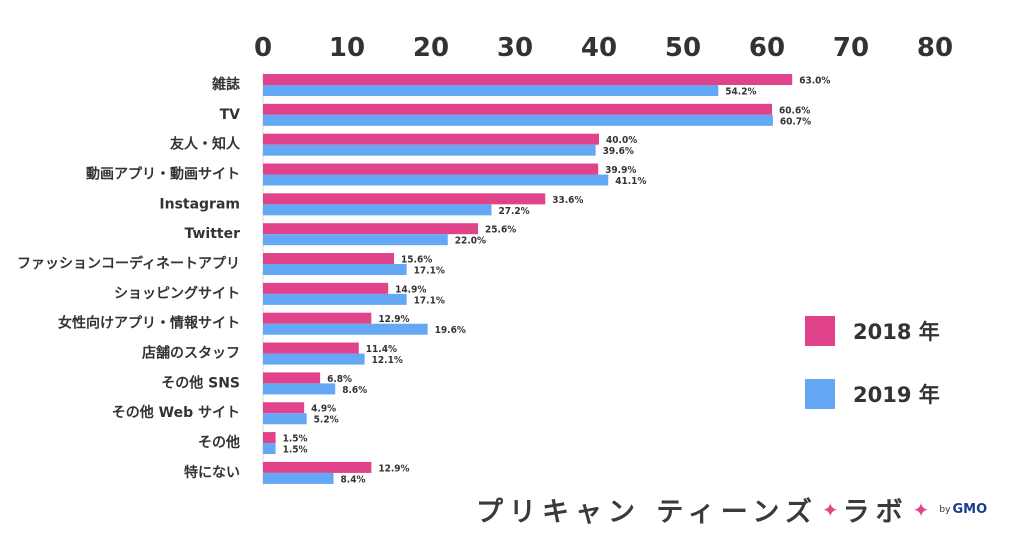 The width and height of the screenshot is (1024, 555). I want to click on category-label: TV, so click(230, 115).